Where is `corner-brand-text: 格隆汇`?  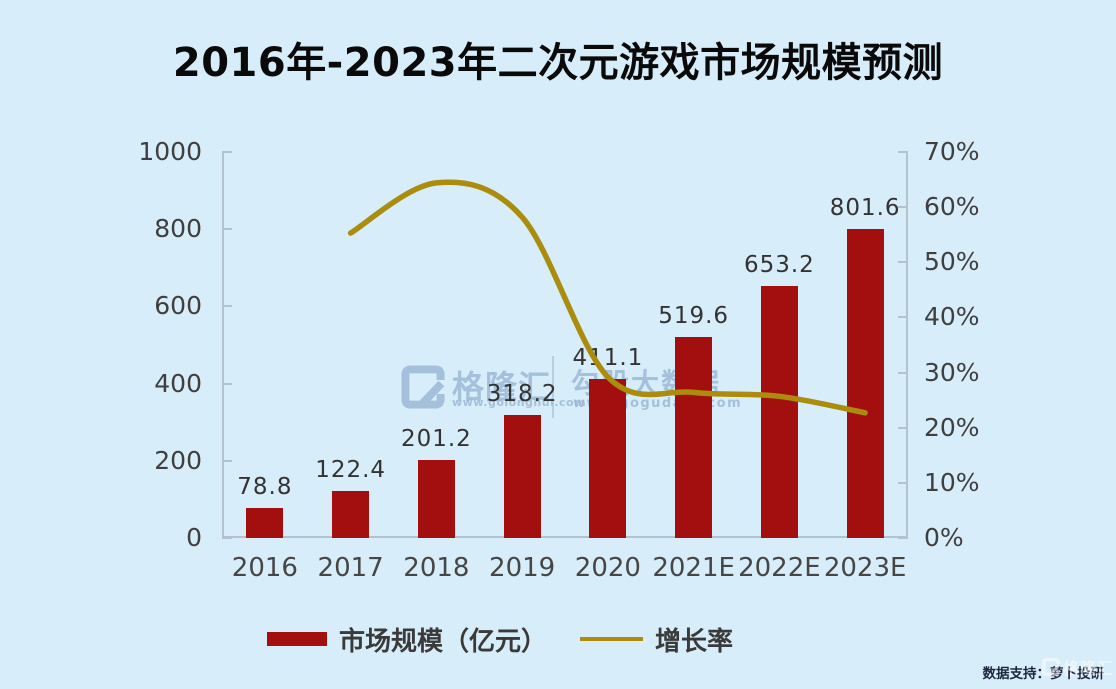
corner-brand-text: 格隆汇 is located at coordinates (1088, 668).